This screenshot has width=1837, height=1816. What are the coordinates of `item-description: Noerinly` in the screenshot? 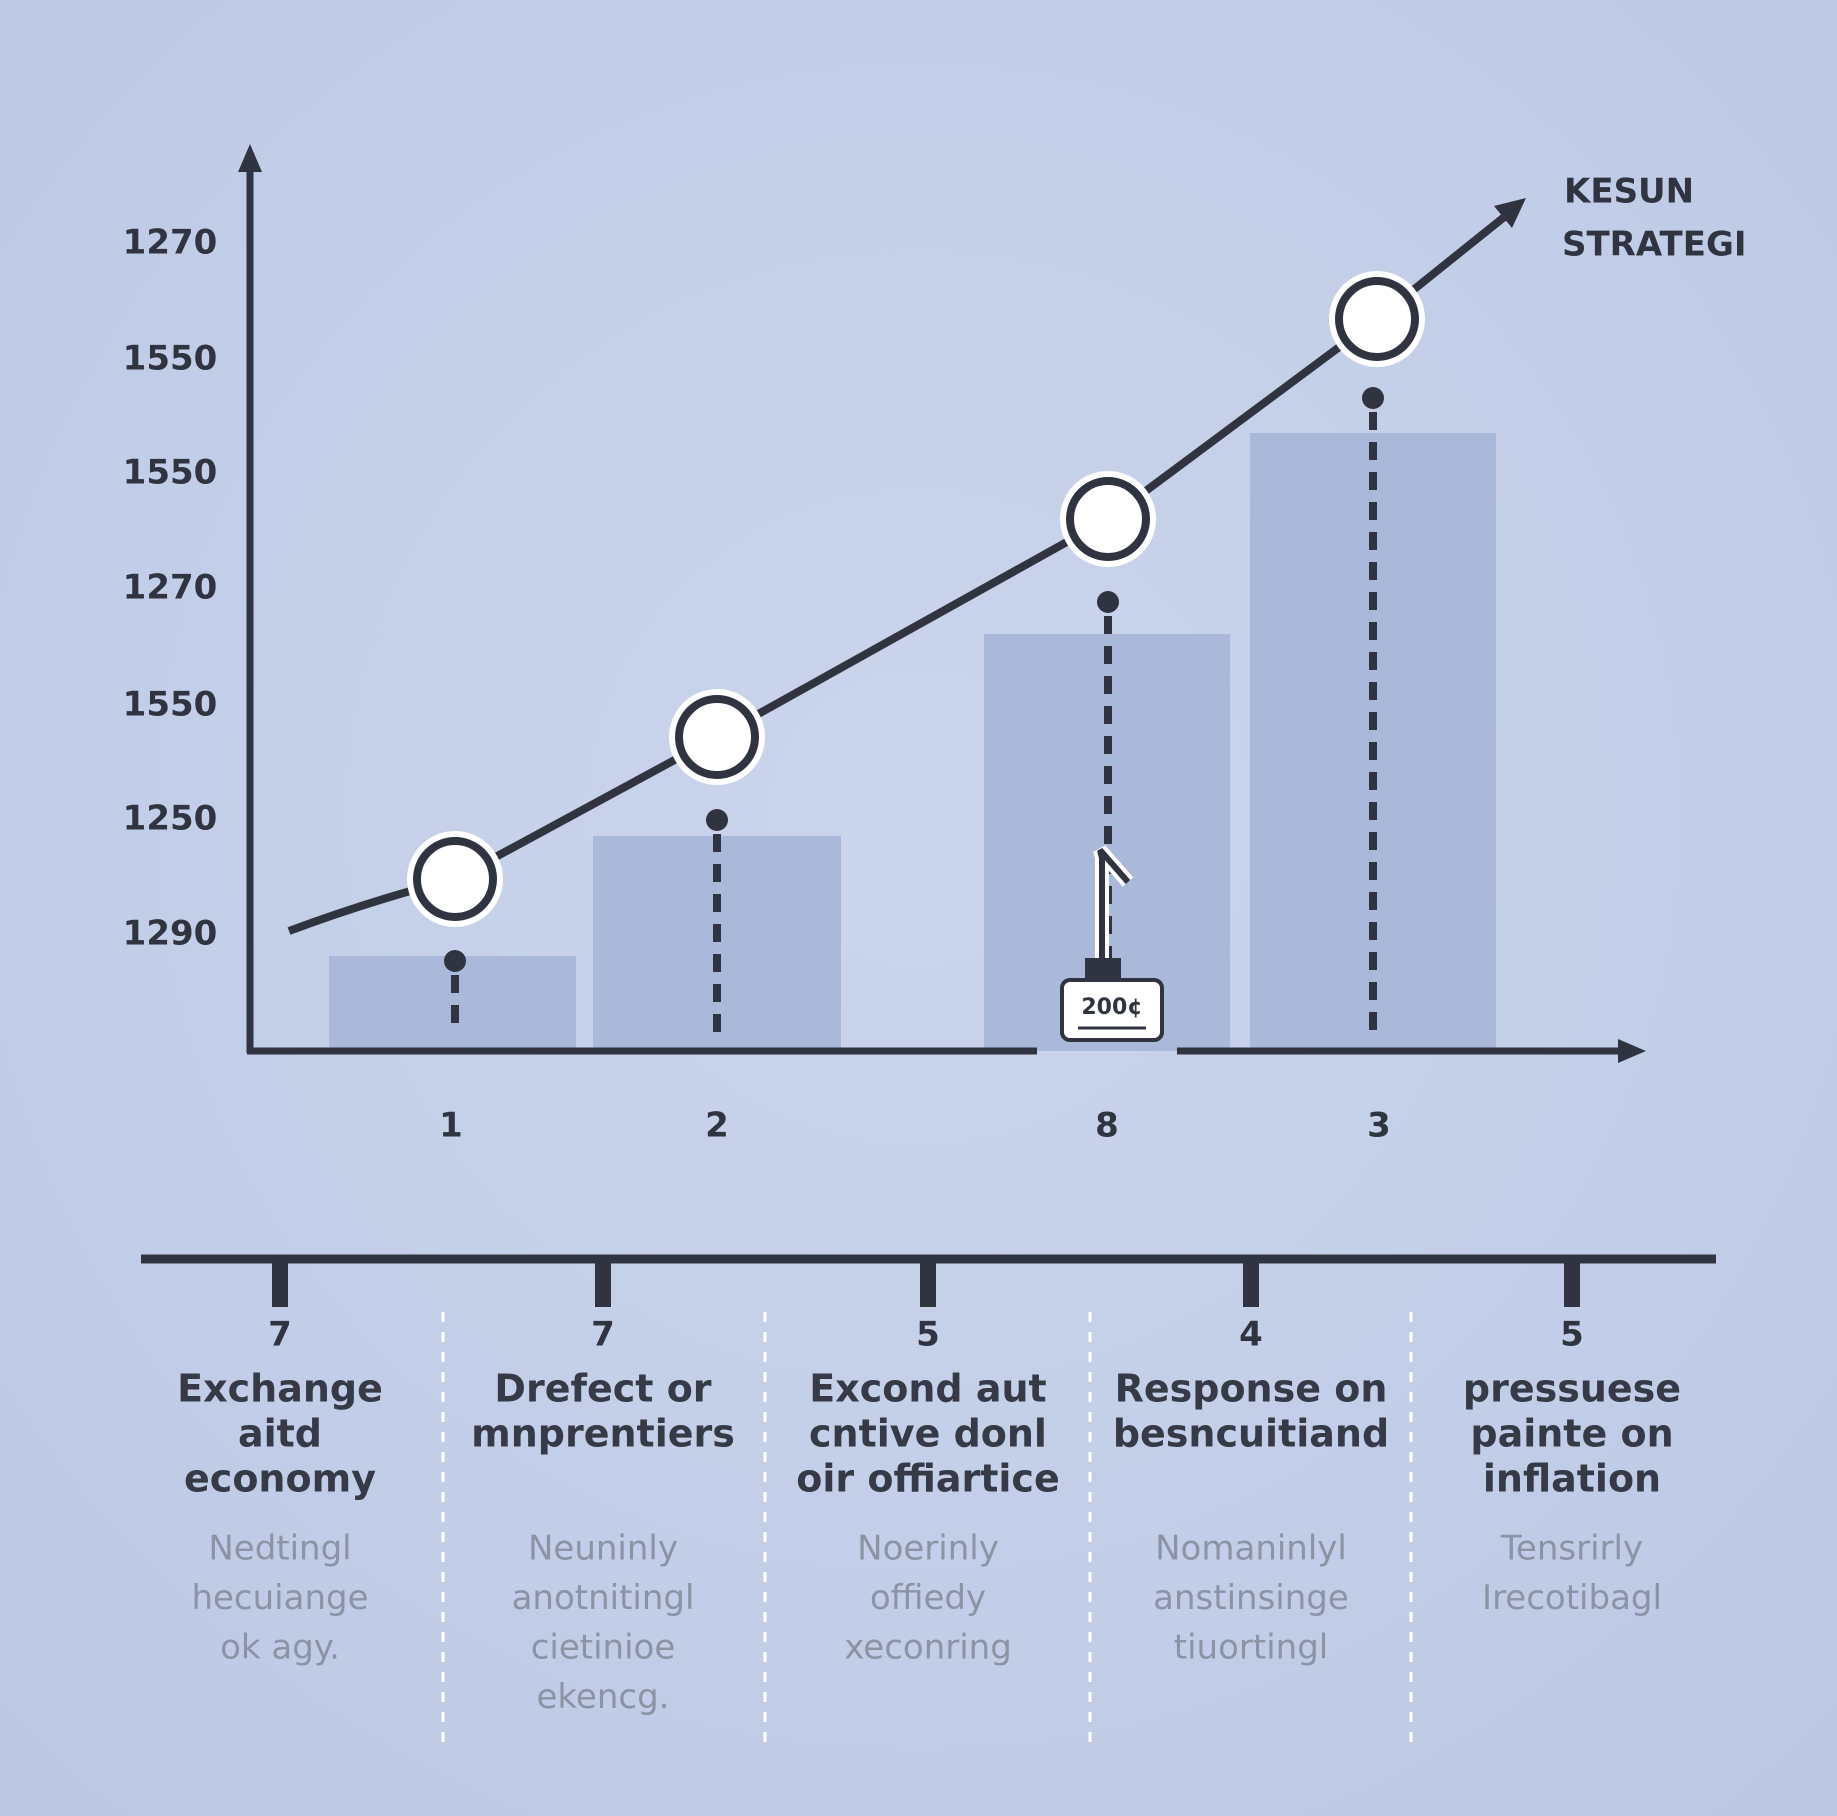 It's located at (928, 1549).